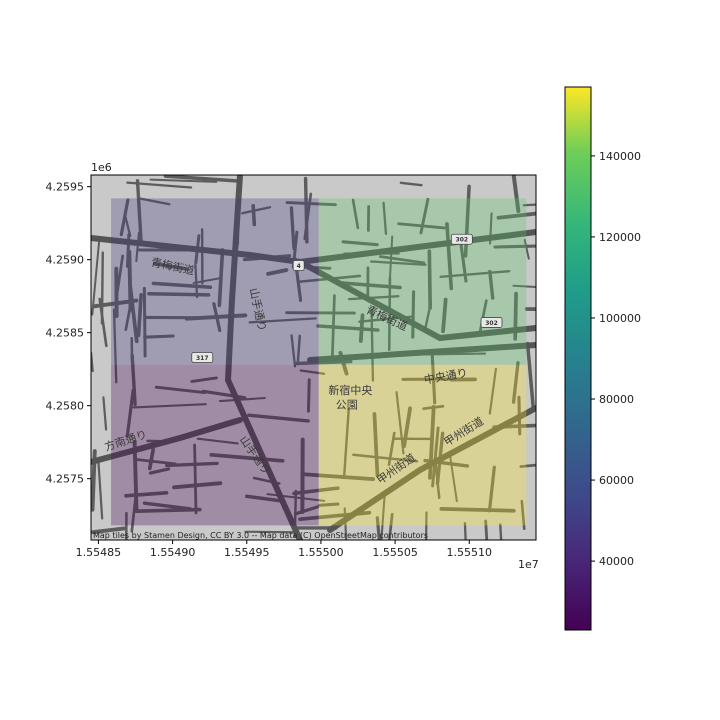  What do you see at coordinates (616, 399) in the screenshot?
I see `colorbar-tick-label: 80000` at bounding box center [616, 399].